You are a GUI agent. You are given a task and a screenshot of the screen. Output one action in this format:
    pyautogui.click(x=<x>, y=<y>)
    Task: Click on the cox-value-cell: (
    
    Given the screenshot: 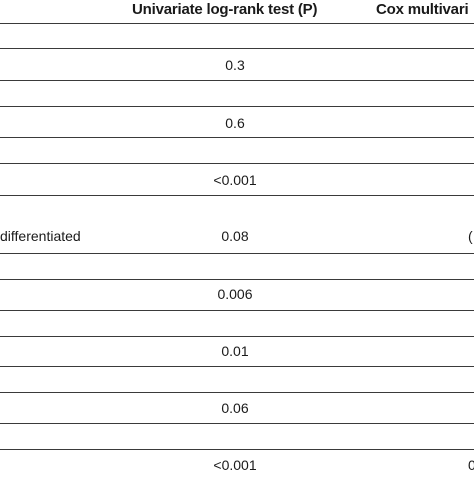 What is the action you would take?
    pyautogui.click(x=470, y=236)
    